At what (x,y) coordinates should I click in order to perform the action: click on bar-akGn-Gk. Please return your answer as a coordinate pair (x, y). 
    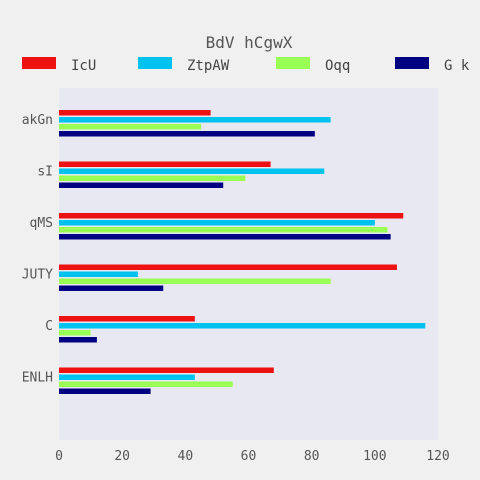
    Looking at the image, I should click on (187, 134).